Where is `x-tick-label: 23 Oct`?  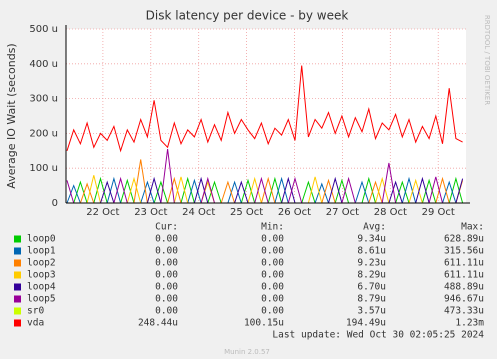 x-tick-label: 23 Oct is located at coordinates (150, 212).